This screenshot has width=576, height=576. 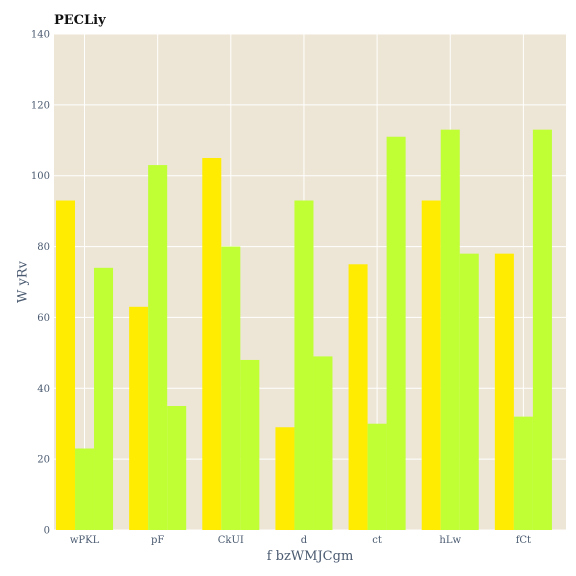 What do you see at coordinates (157, 540) in the screenshot?
I see `x-tick-label: pF` at bounding box center [157, 540].